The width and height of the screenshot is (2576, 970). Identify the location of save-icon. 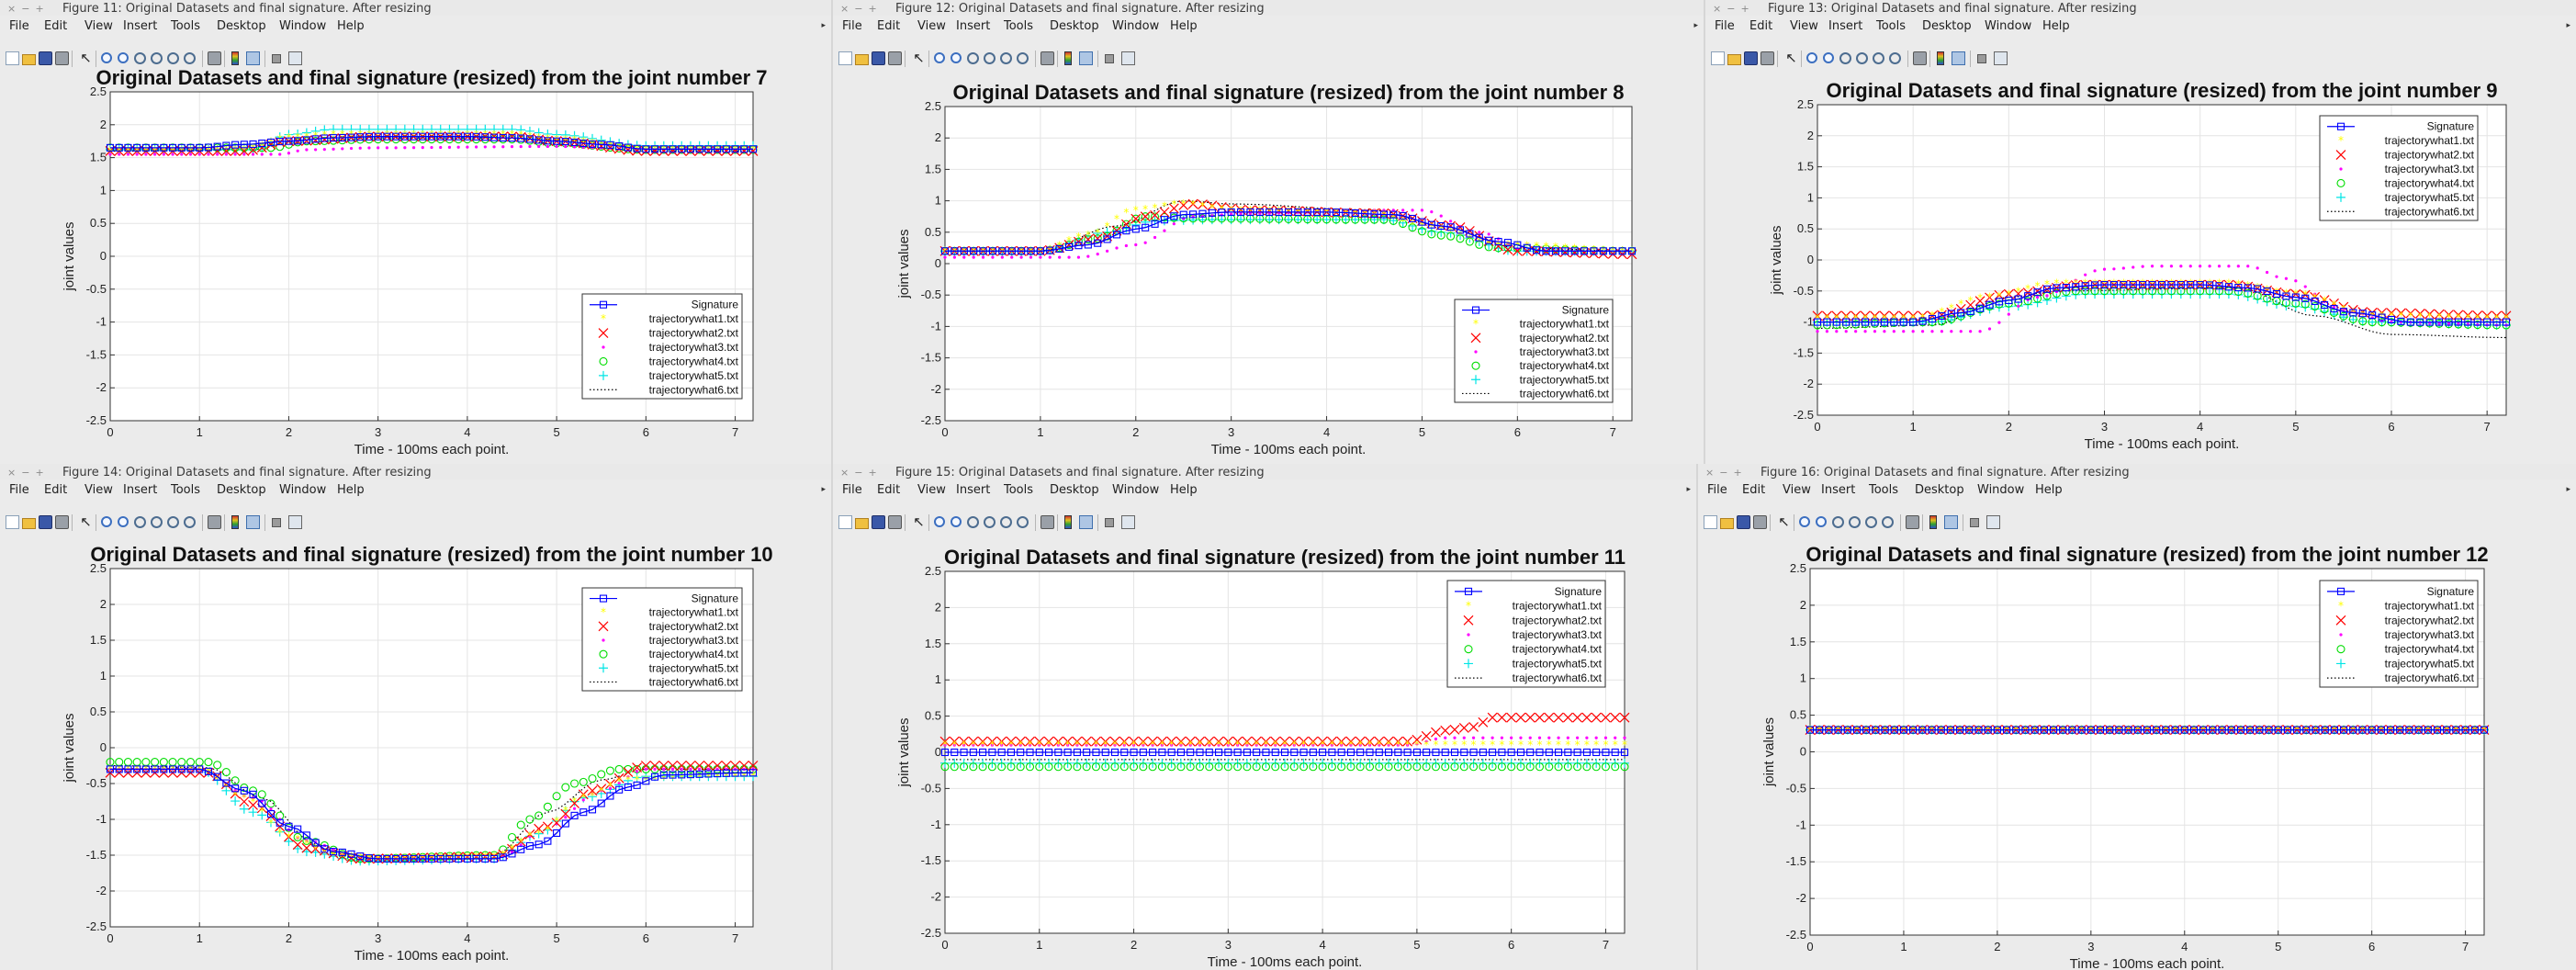
(878, 522).